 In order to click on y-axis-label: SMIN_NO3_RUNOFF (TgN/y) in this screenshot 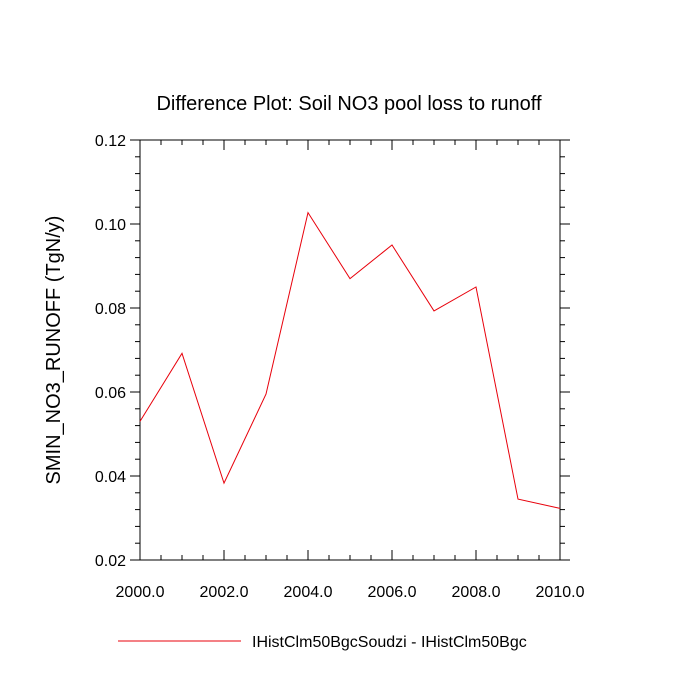, I will do `click(54, 350)`.